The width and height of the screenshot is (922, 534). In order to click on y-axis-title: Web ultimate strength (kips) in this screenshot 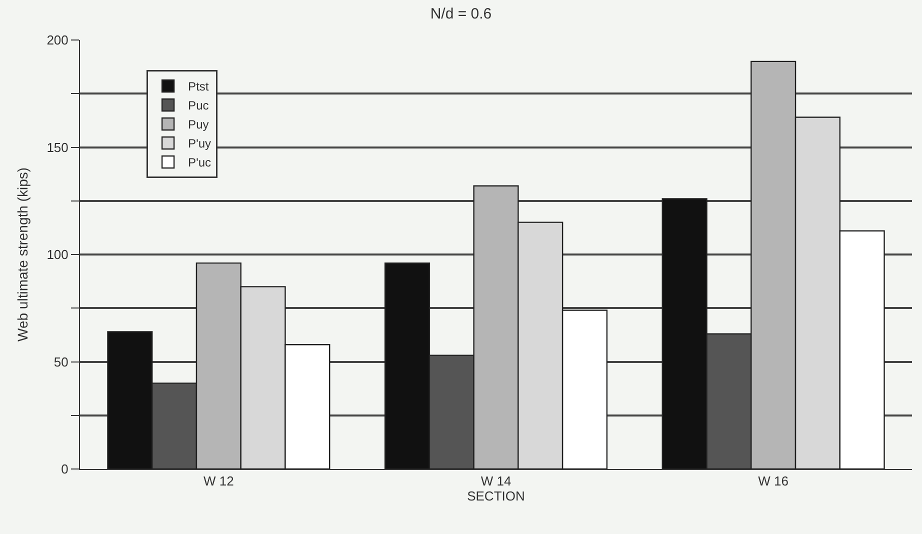, I will do `click(22, 254)`.